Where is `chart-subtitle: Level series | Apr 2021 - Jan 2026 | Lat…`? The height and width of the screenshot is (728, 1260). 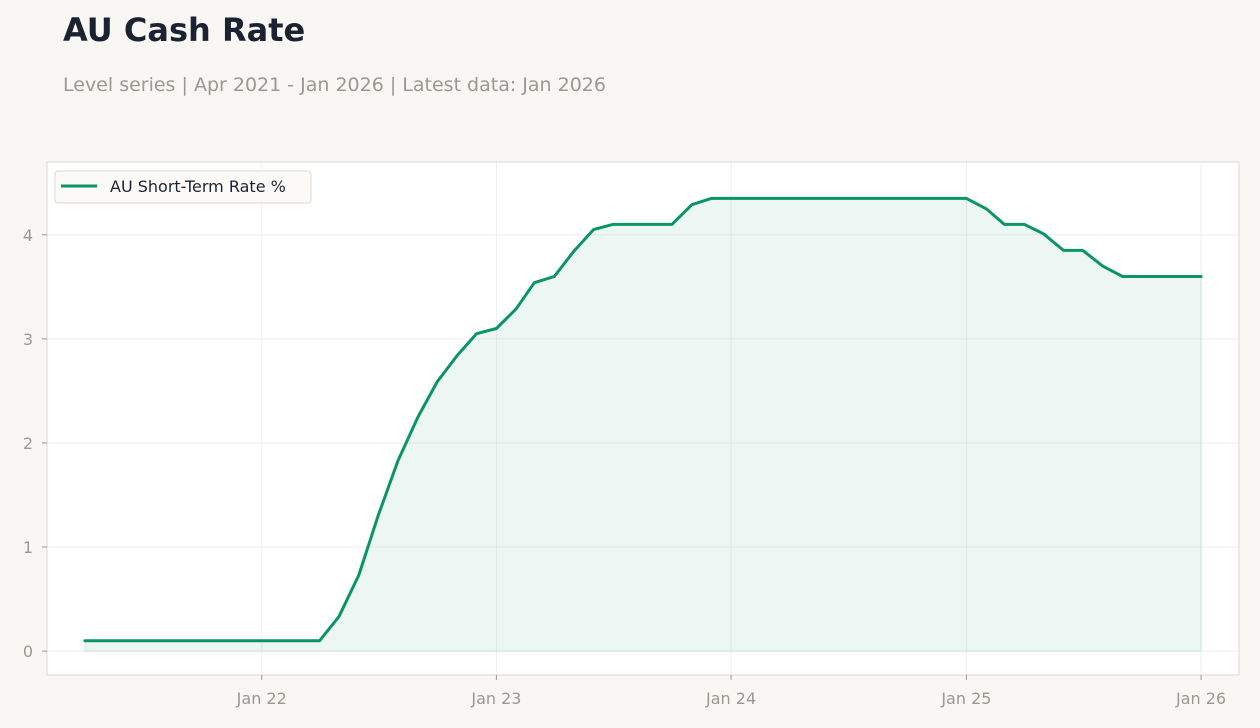 chart-subtitle: Level series | Apr 2021 - Jan 2026 | Lat… is located at coordinates (334, 85).